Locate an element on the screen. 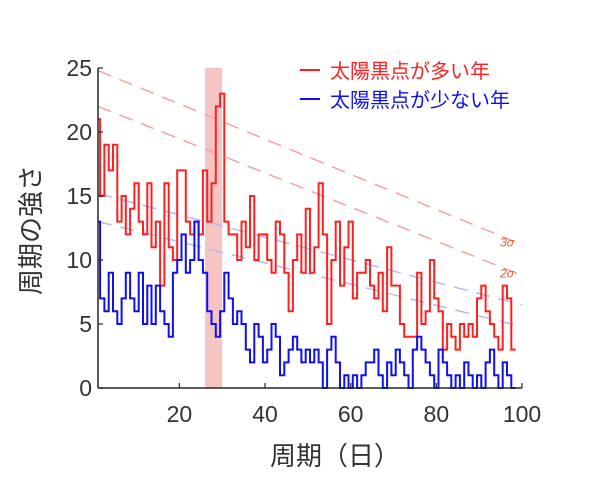  x-axis-label: 周期（日） is located at coordinates (335, 456).